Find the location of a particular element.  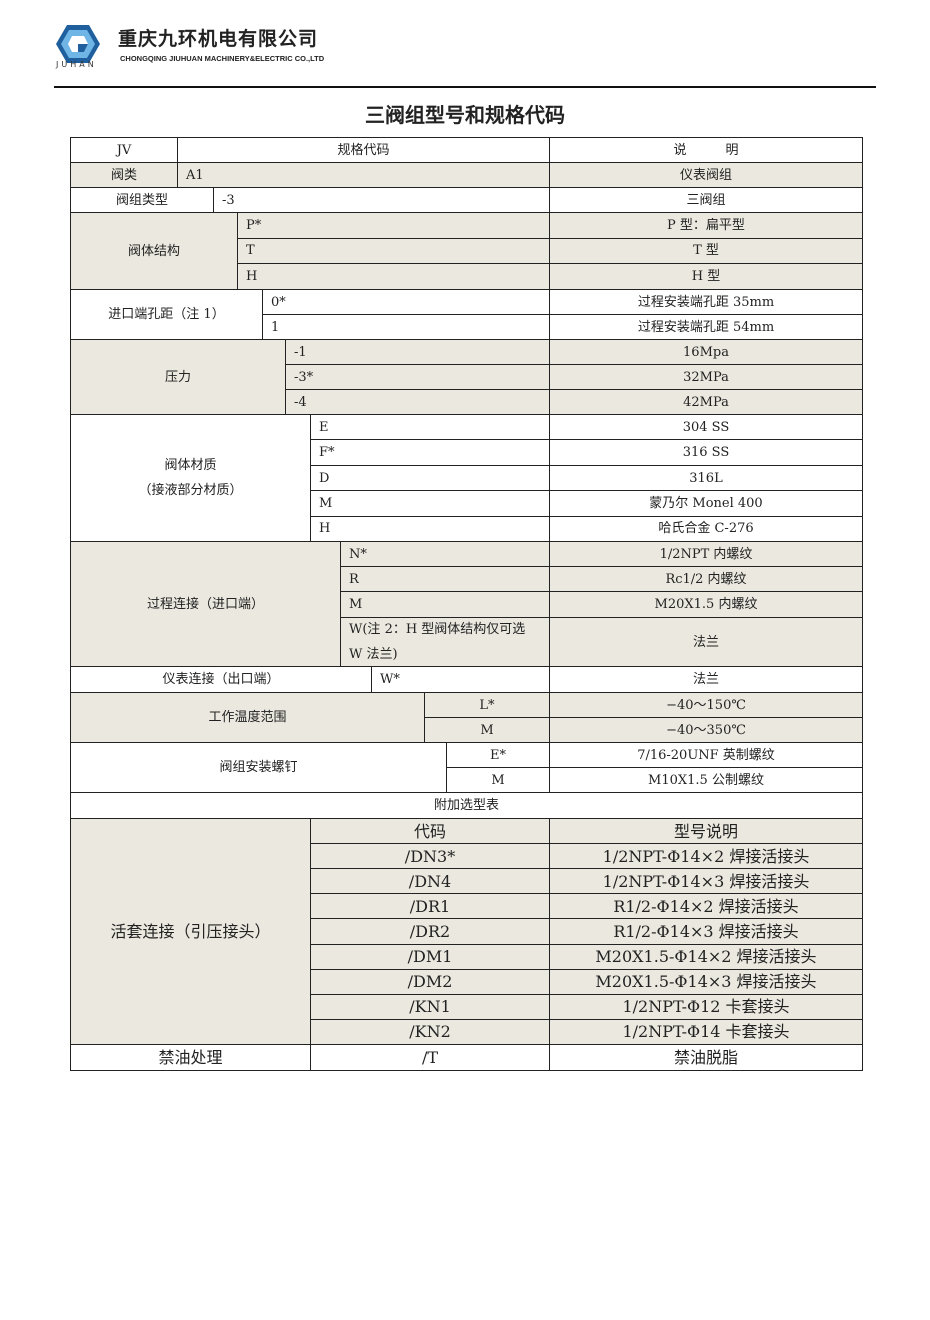

option-code: 0* is located at coordinates (406, 302).